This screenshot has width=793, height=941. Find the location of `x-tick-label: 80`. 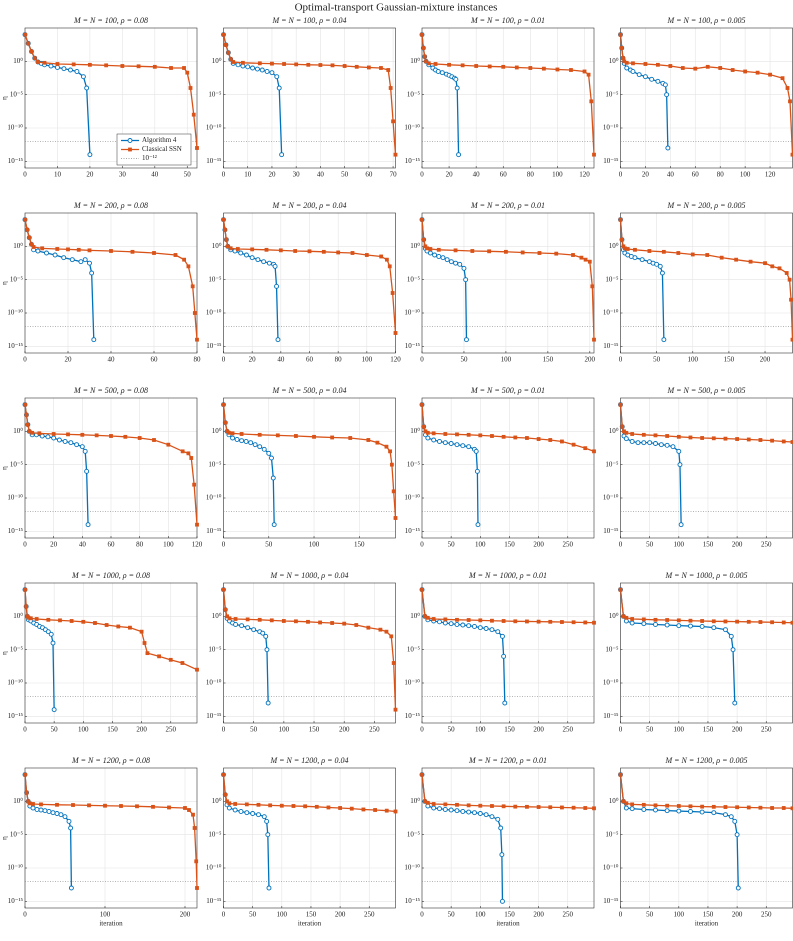

x-tick-label: 80 is located at coordinates (339, 360).